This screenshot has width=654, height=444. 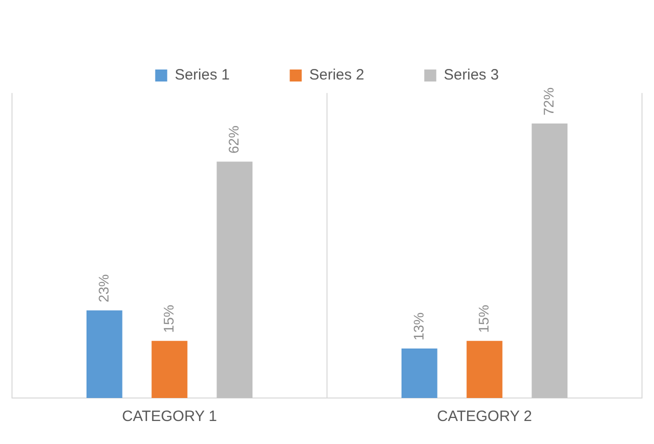 I want to click on legend-label: Series 2, so click(x=336, y=75).